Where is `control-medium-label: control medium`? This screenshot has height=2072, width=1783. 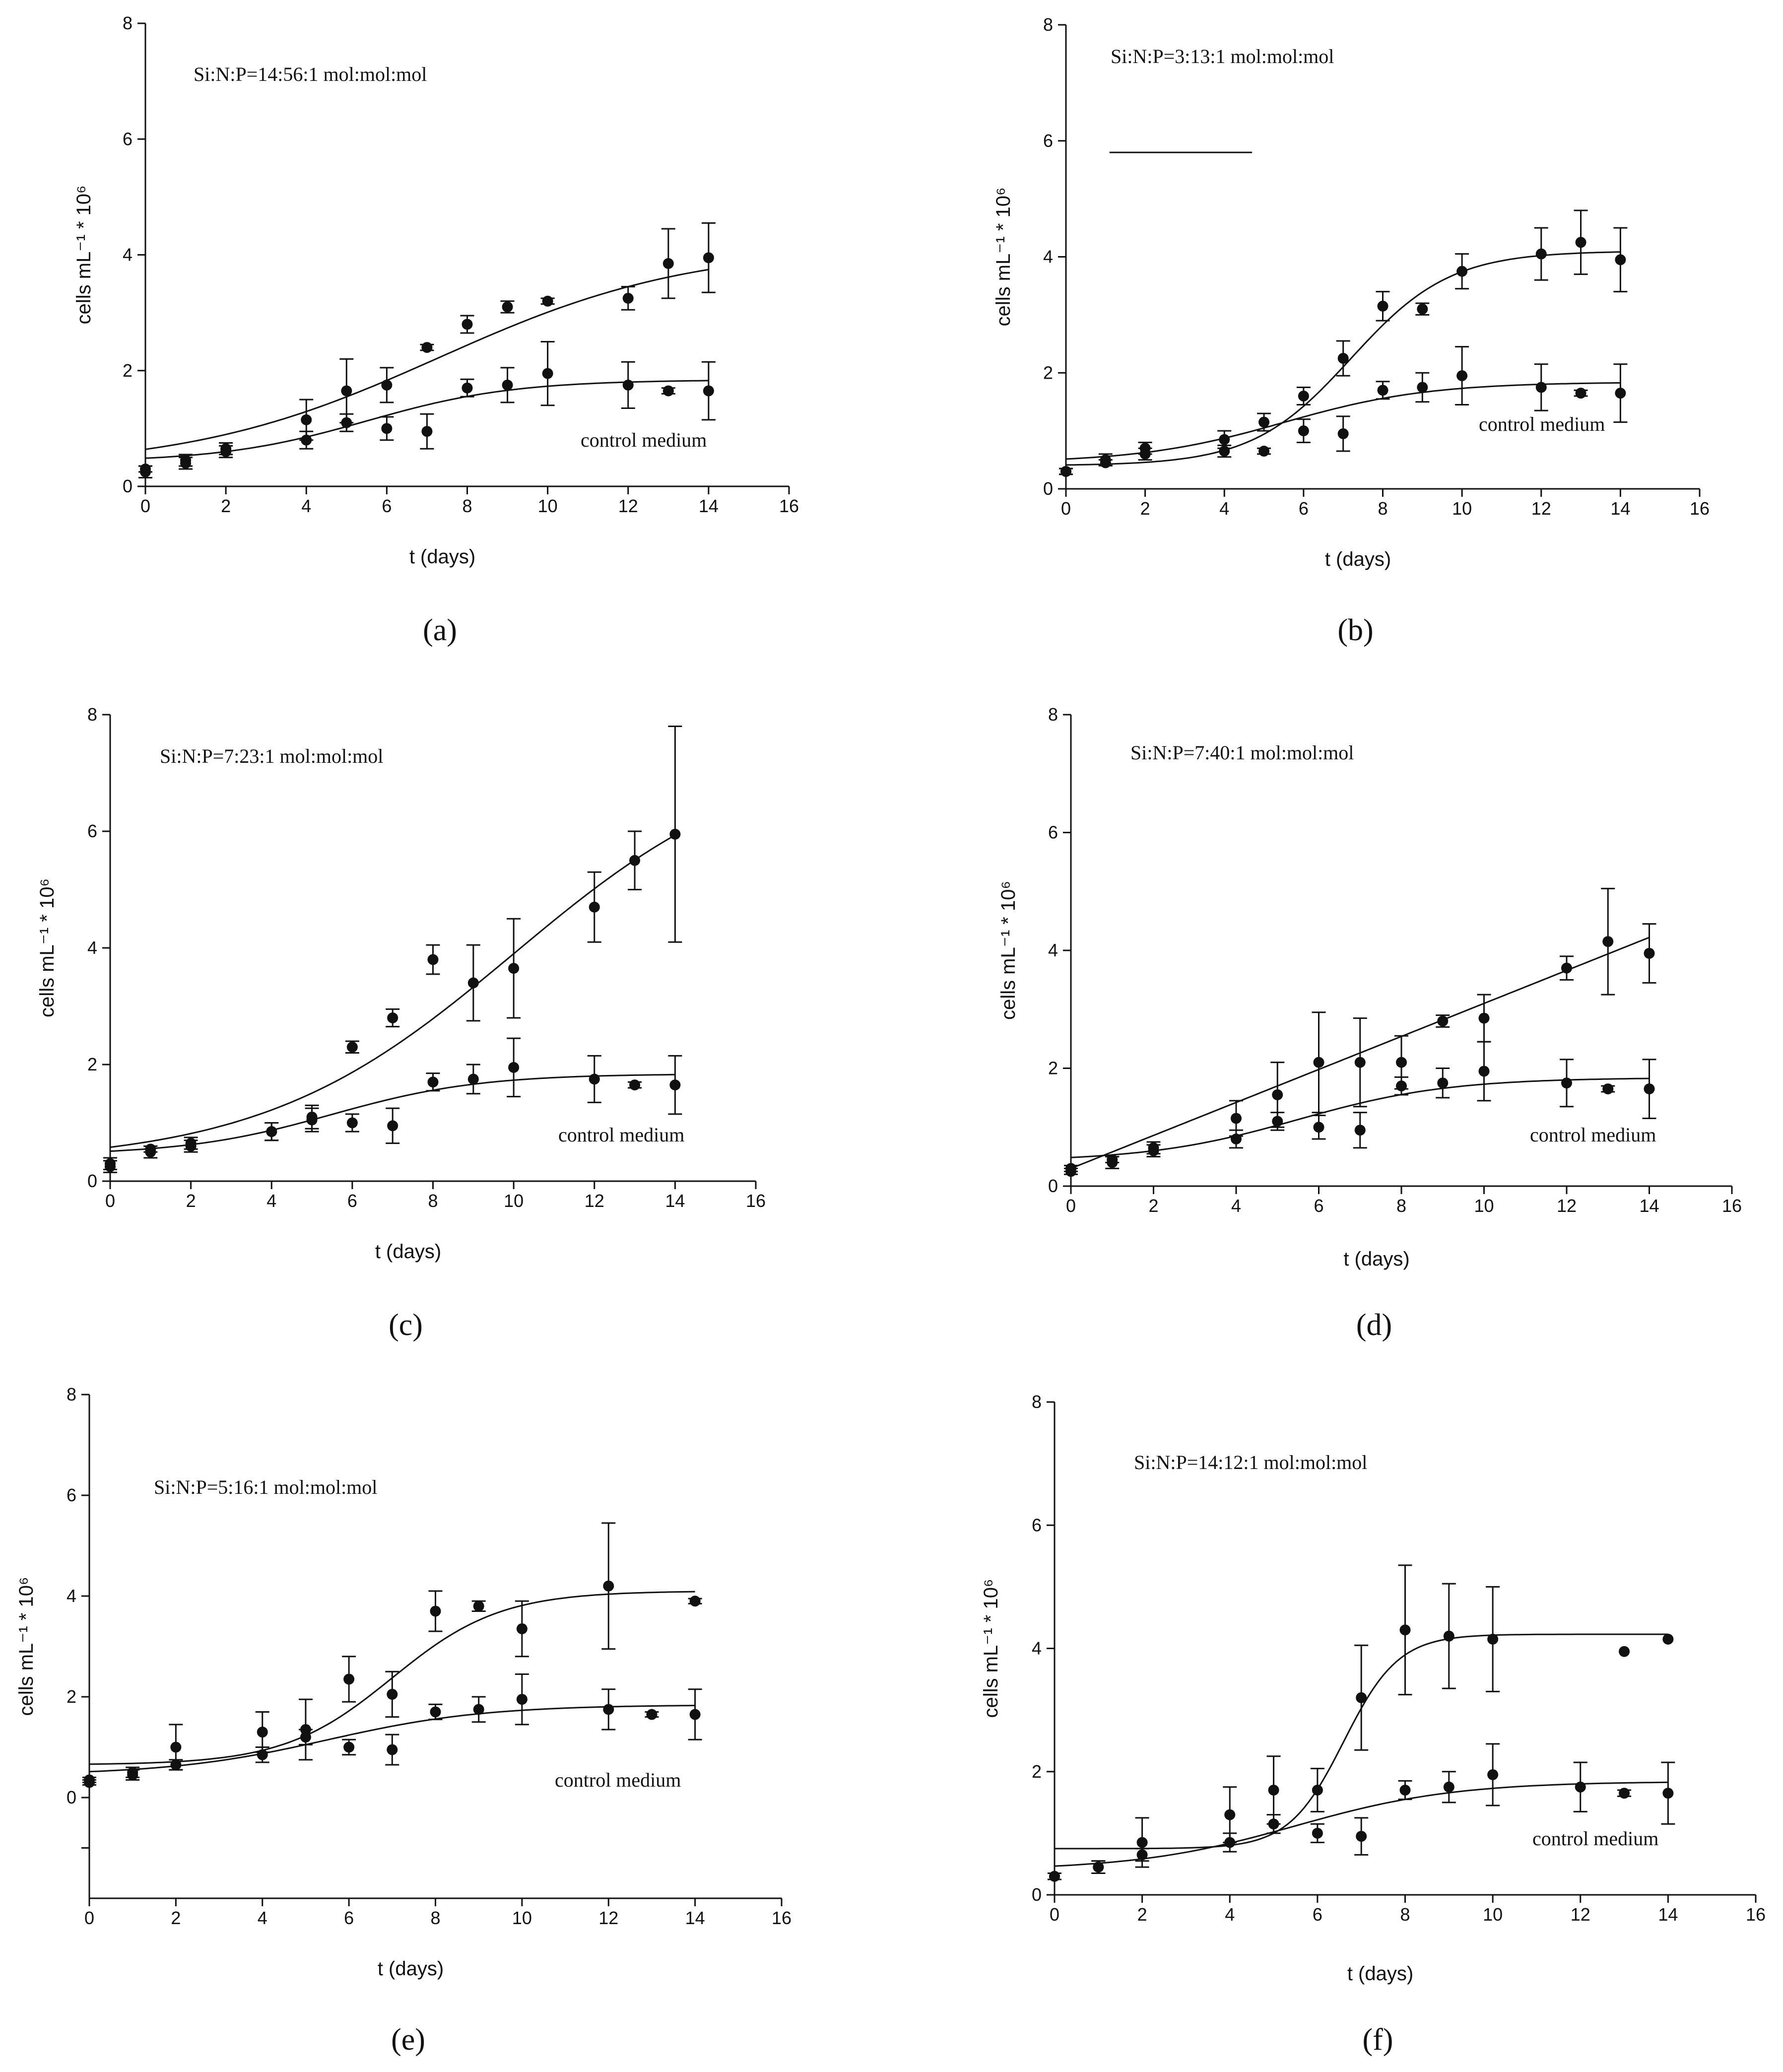
control-medium-label: control medium is located at coordinates (621, 1135).